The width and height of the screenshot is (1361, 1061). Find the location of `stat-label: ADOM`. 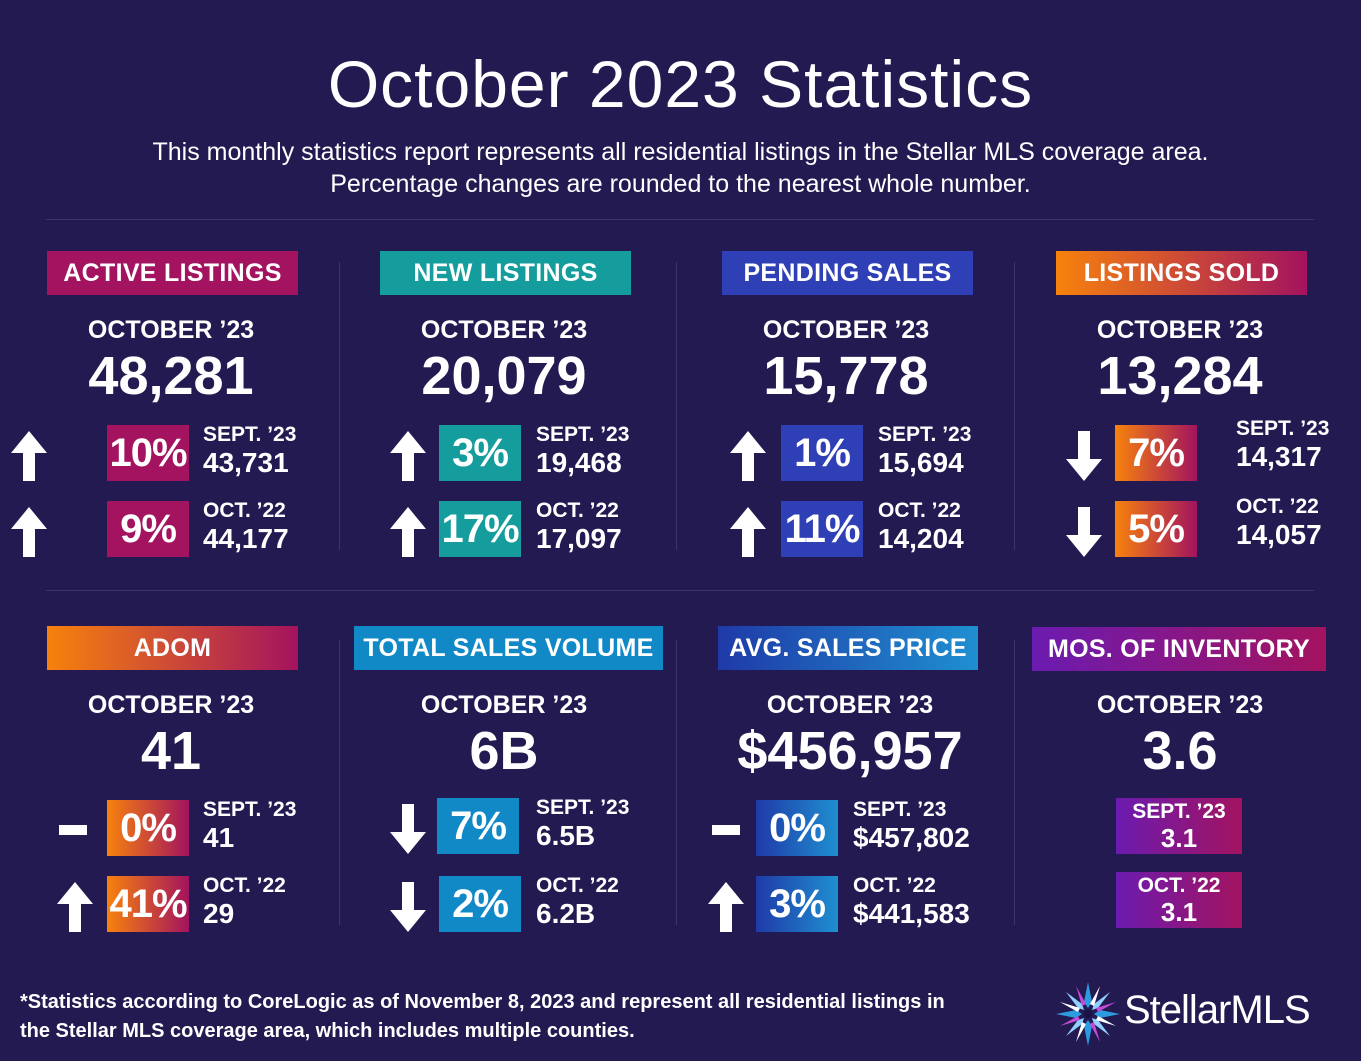

stat-label: ADOM is located at coordinates (172, 648).